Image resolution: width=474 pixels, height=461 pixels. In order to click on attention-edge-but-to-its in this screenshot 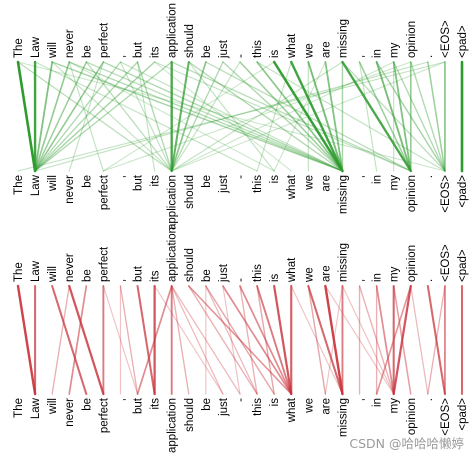, I will do `click(146, 116)`.